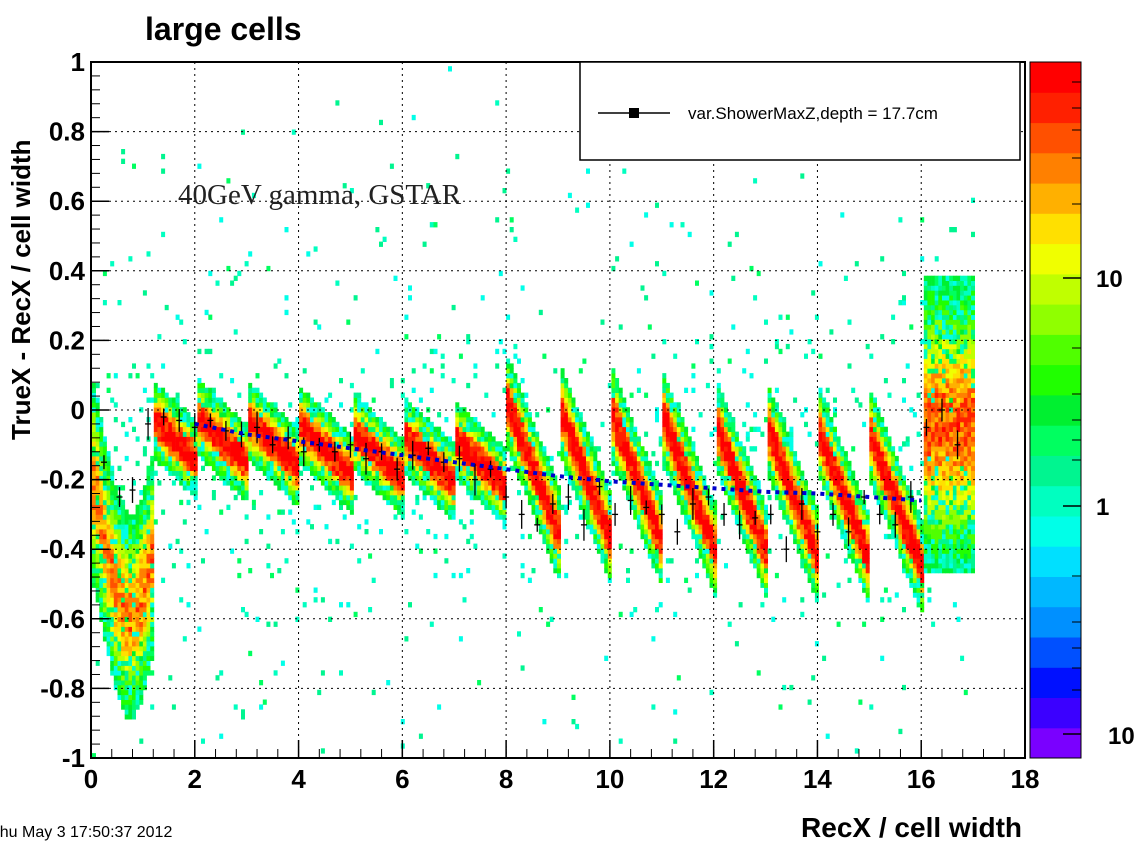 This screenshot has height=850, width=1144. I want to click on colorbar-label-0: 10, so click(1109, 279).